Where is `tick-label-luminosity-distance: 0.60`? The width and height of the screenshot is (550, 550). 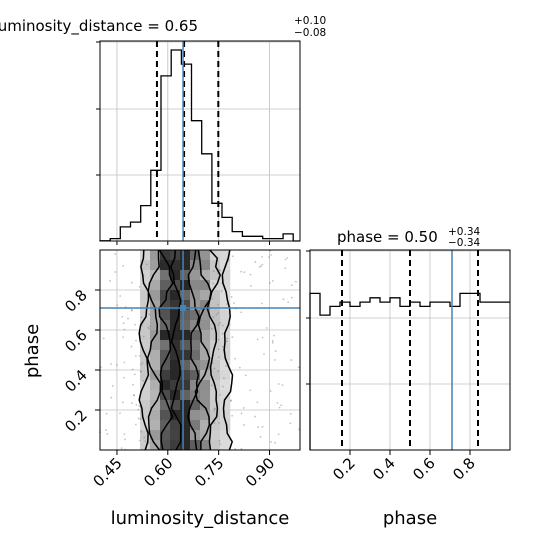 tick-label-luminosity-distance: 0.60 is located at coordinates (158, 472).